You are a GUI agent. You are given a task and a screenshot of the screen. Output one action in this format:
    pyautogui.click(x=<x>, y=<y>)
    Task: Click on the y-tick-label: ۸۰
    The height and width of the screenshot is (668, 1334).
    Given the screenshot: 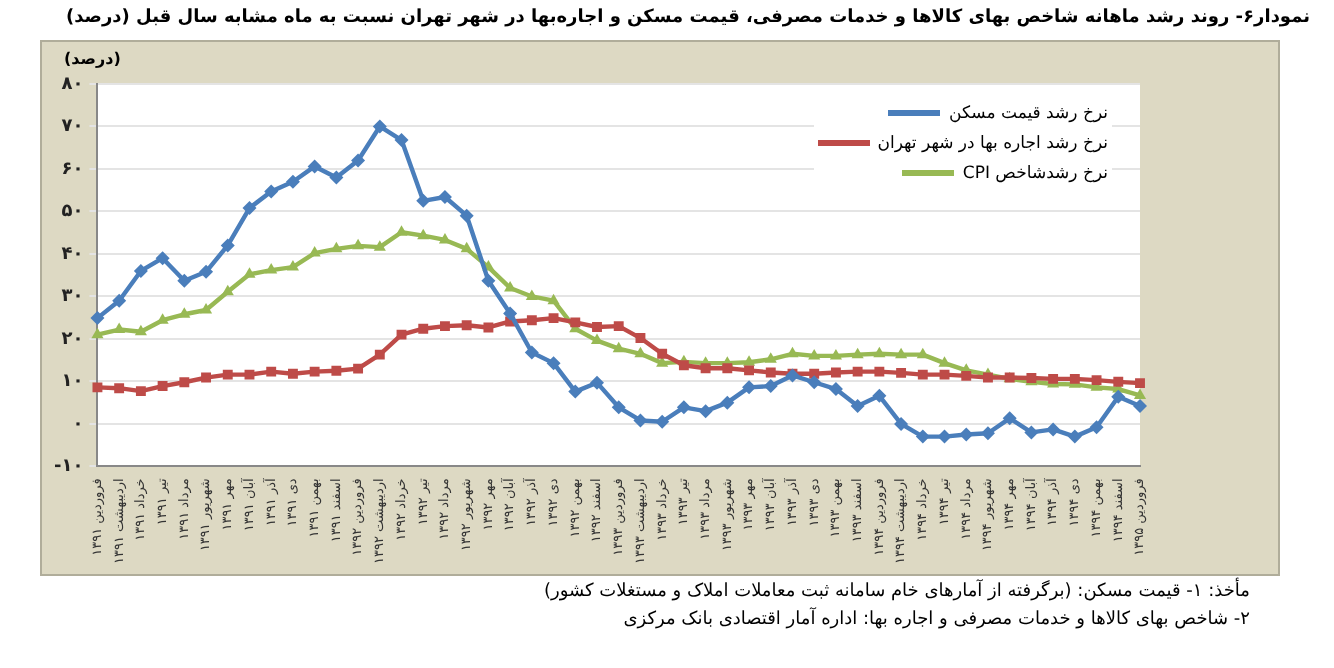 What is the action you would take?
    pyautogui.click(x=72, y=84)
    